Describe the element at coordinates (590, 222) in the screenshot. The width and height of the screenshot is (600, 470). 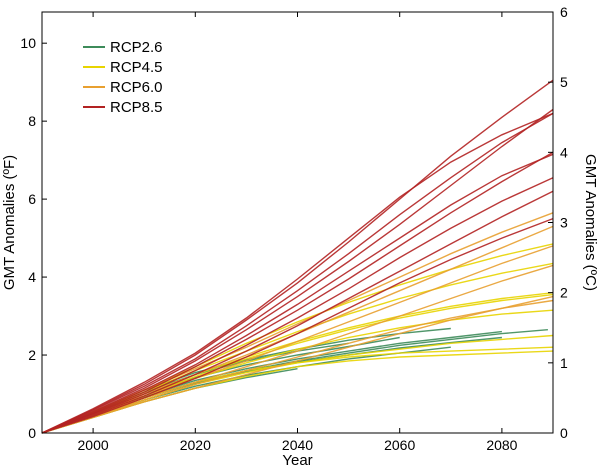
I see `y-axis-right-title: GMT Anomalies (ºC)` at that location.